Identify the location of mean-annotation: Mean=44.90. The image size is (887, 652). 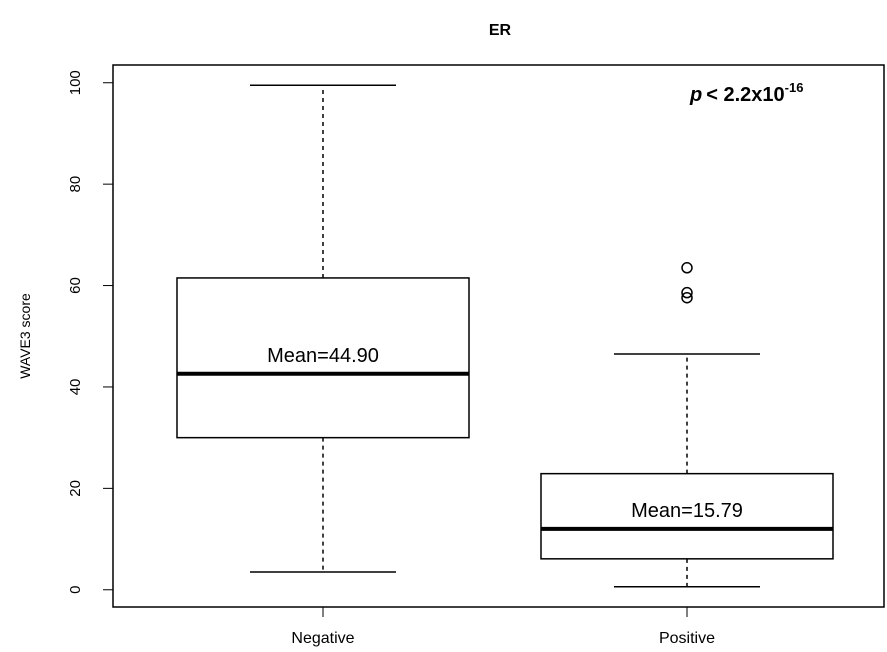
(323, 356).